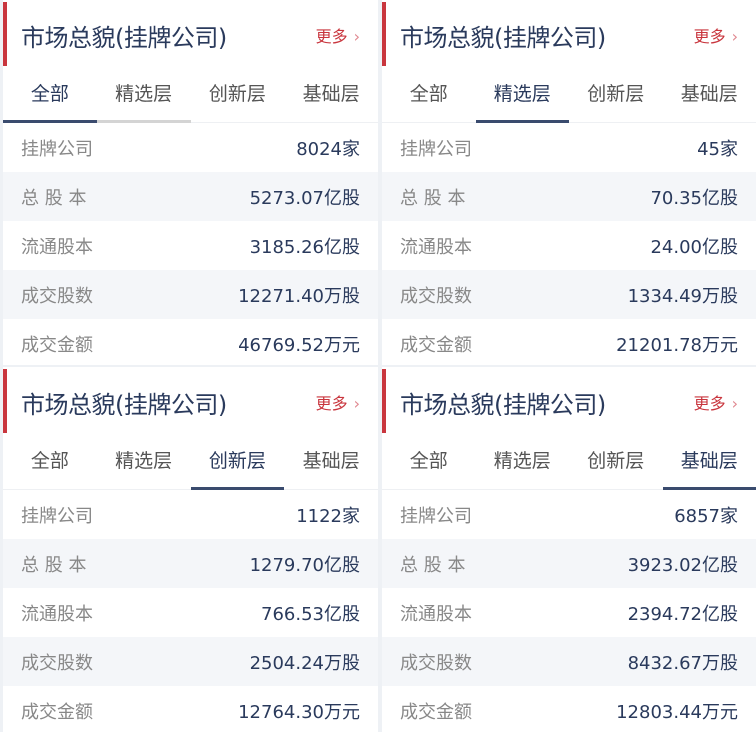 The height and width of the screenshot is (732, 756). What do you see at coordinates (190, 294) in the screenshot?
I see `stat-row: 成交股数 12271.40万股` at bounding box center [190, 294].